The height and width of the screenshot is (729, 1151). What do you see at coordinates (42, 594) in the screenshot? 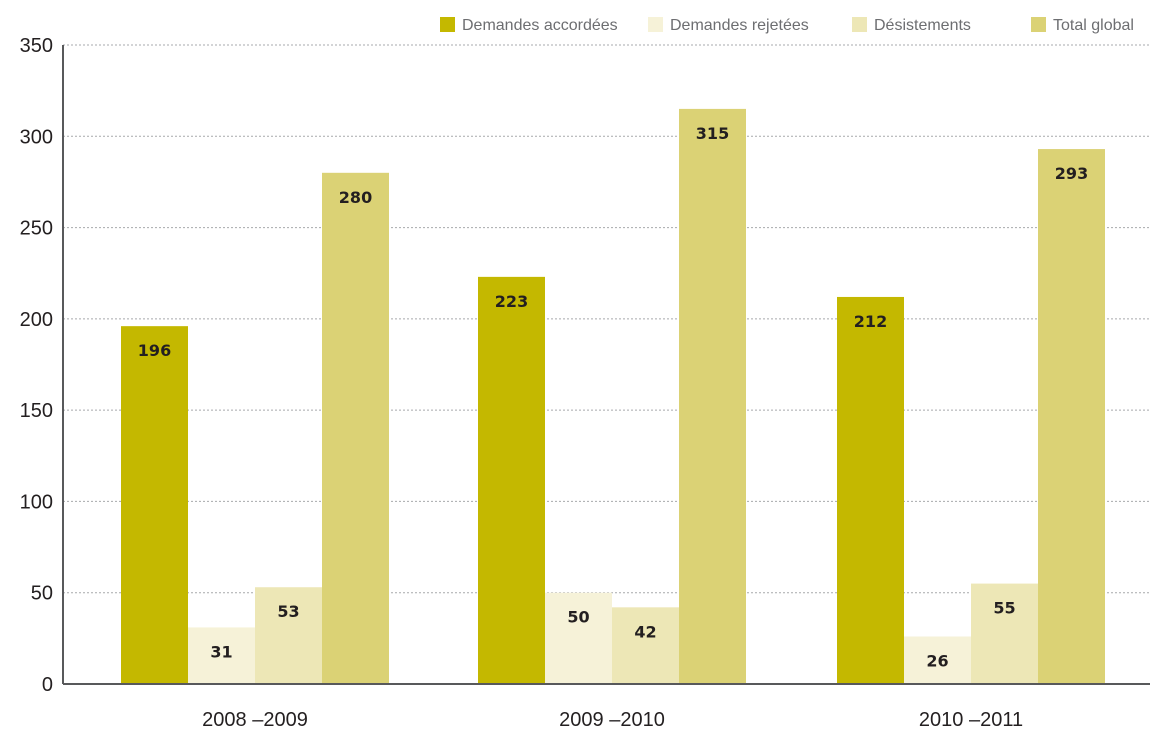
I see `y-tick-label: 50` at bounding box center [42, 594].